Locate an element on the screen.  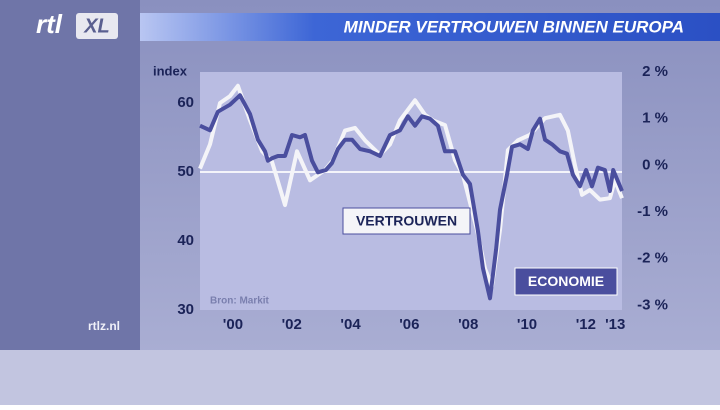
x-tick-label: '02 is located at coordinates (292, 324).